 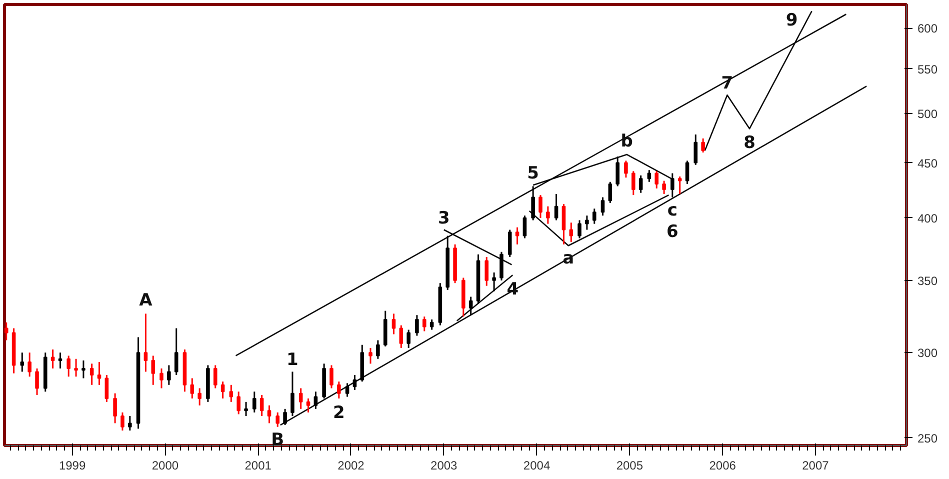 What do you see at coordinates (630, 465) in the screenshot?
I see `x-tick-label: 2005` at bounding box center [630, 465].